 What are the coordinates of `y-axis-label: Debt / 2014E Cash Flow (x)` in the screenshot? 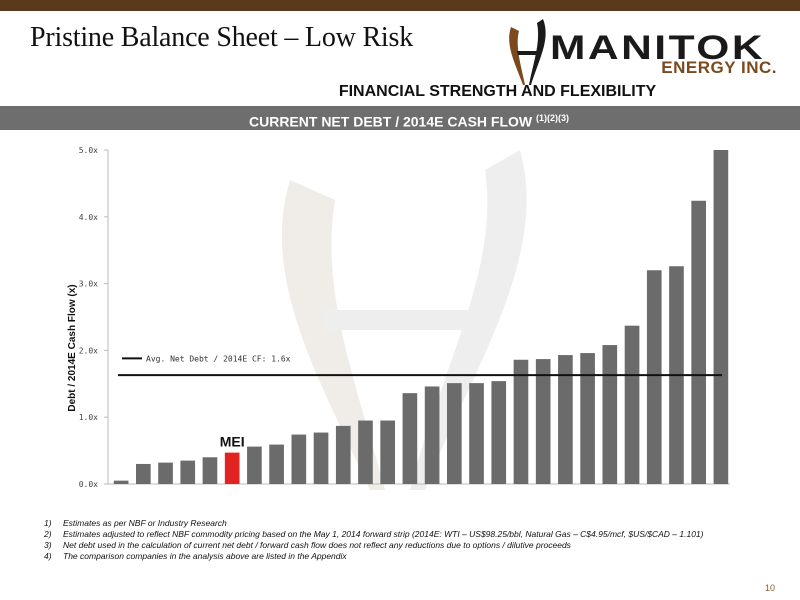 It's located at (72, 347).